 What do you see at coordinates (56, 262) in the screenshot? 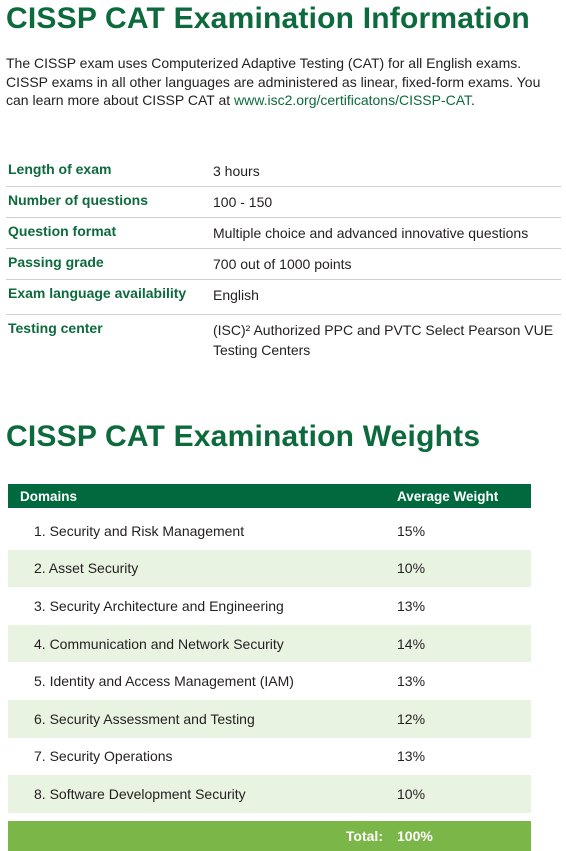
I see `info-label: Passing grade` at bounding box center [56, 262].